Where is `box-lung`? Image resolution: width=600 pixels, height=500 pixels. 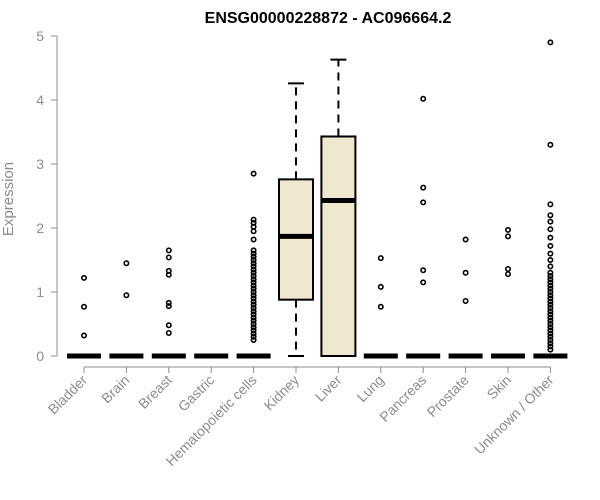 box-lung is located at coordinates (380, 307).